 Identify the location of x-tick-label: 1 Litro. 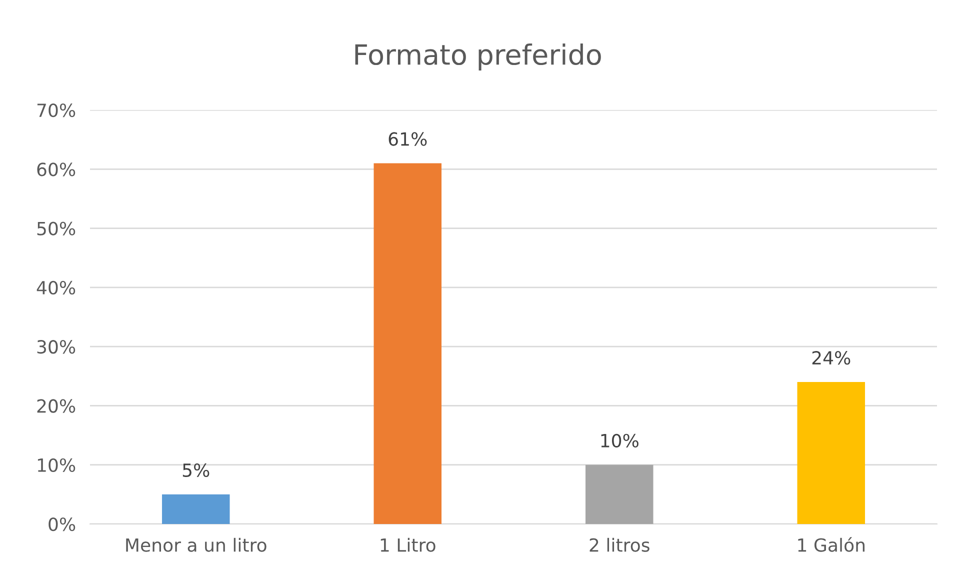
(408, 545).